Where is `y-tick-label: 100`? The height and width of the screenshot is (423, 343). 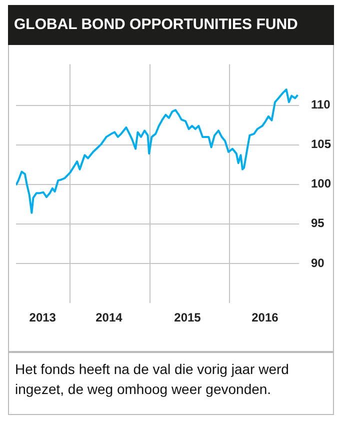
y-tick-label: 100 is located at coordinates (321, 183).